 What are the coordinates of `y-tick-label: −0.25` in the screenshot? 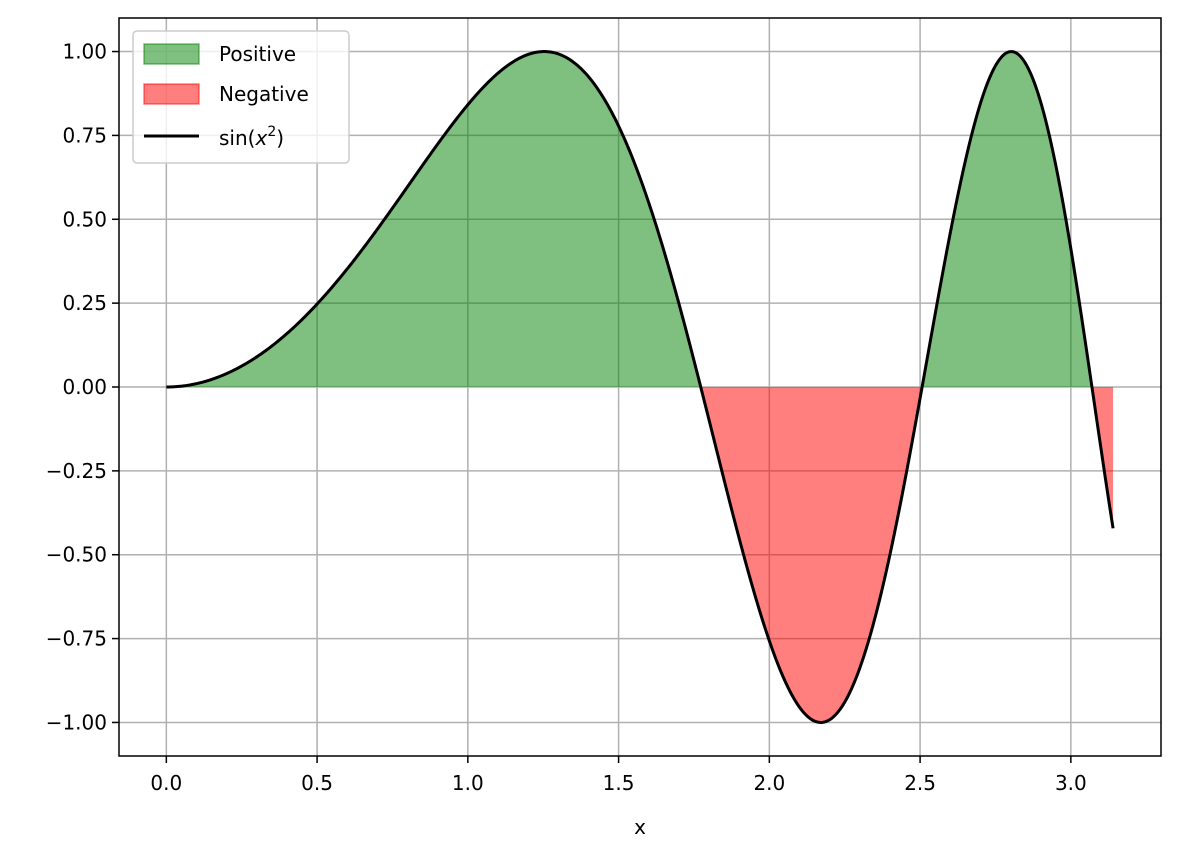 It's located at (76, 471).